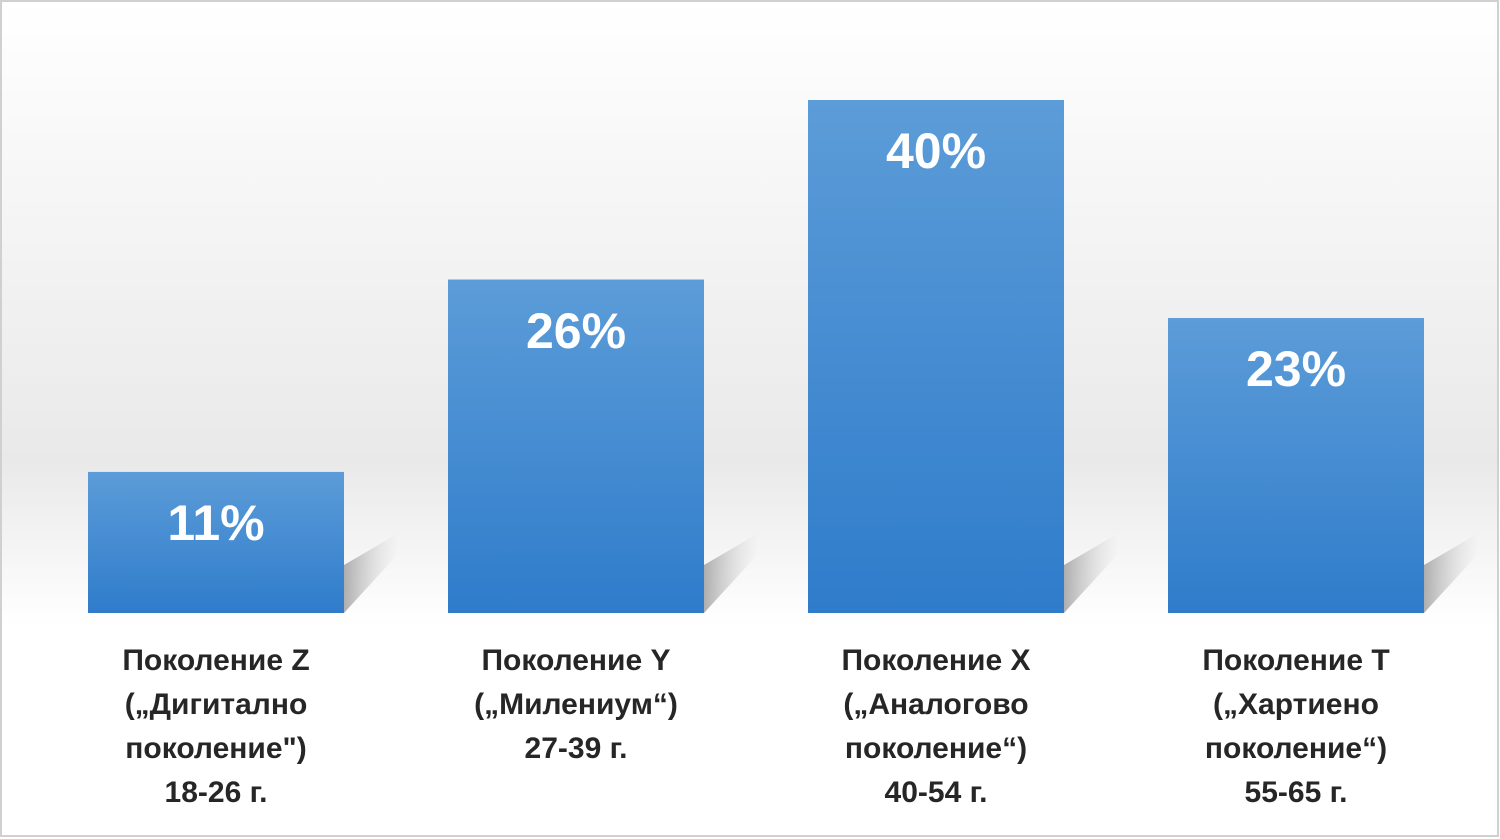 The image size is (1500, 839). Describe the element at coordinates (576, 748) in the screenshot. I see `category-label: 27-39 г.` at that location.